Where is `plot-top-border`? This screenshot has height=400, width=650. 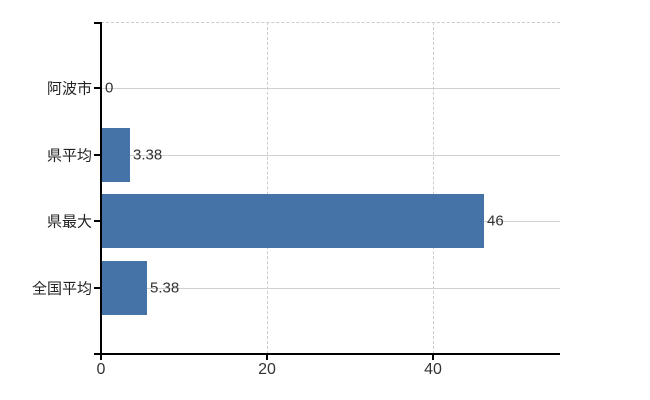
plot-top-border is located at coordinates (330, 22).